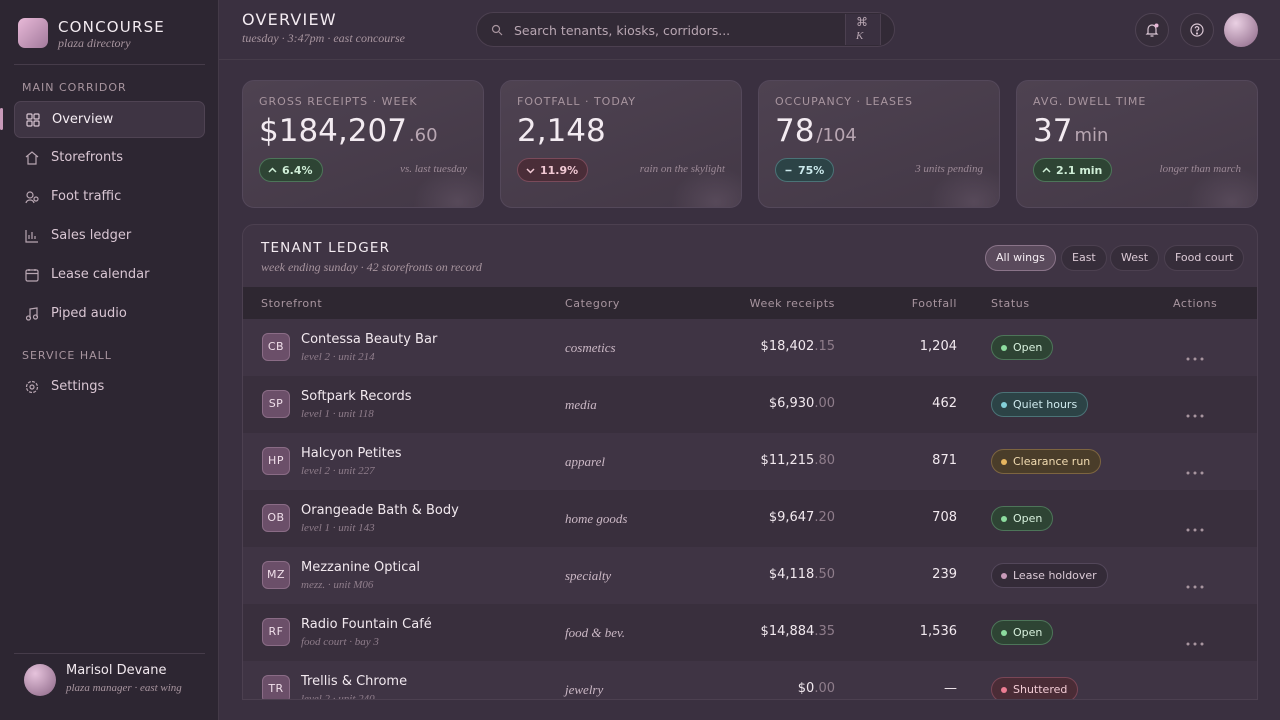 Image resolution: width=1280 pixels, height=720 pixels. Describe the element at coordinates (934, 303) in the screenshot. I see `column-header: Footfall` at that location.